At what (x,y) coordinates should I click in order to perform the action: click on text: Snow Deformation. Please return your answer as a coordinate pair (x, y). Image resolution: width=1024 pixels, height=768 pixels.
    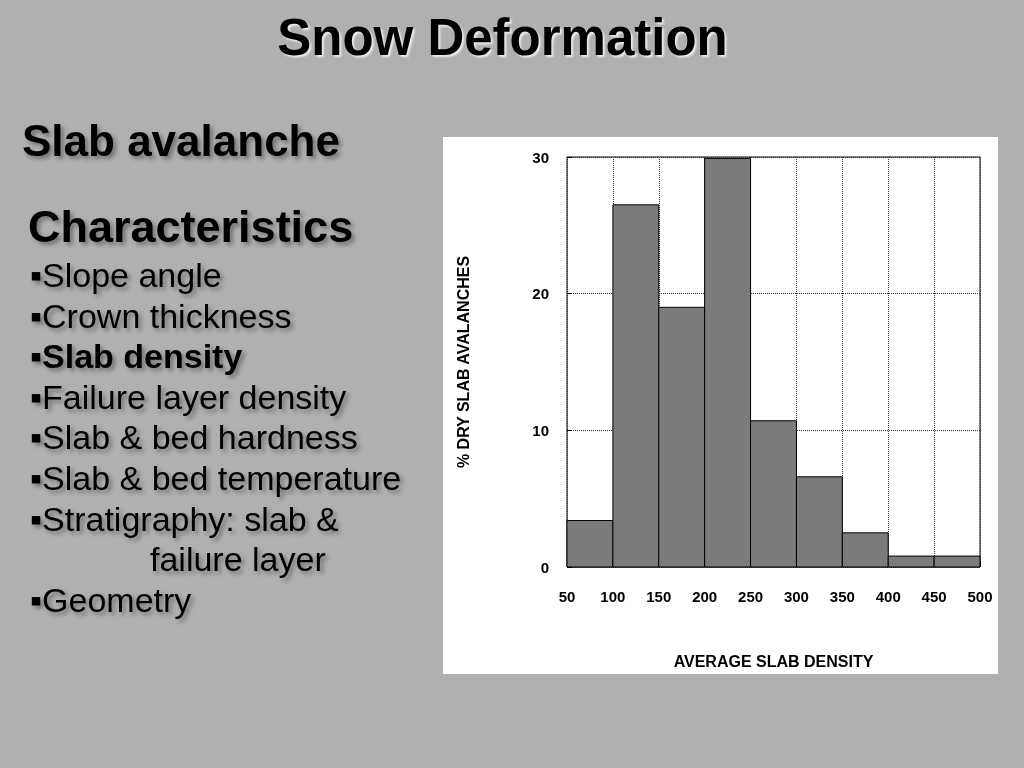
    Looking at the image, I should click on (502, 37).